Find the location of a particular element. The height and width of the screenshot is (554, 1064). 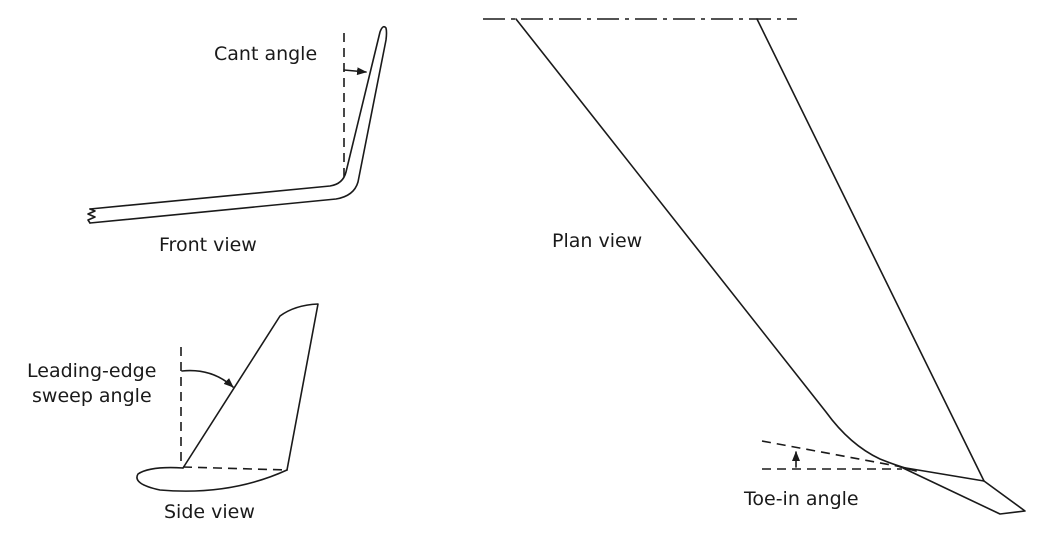

plan-view-label: Plan view is located at coordinates (597, 241).